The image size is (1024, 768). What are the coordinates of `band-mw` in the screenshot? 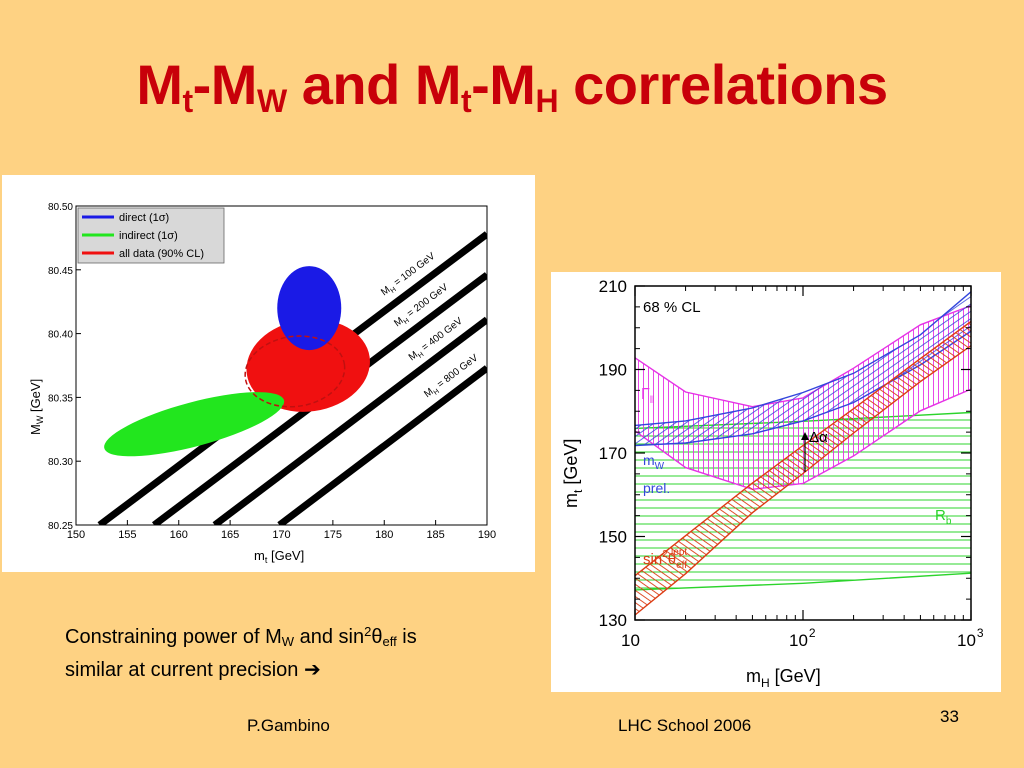 It's located at (803, 368).